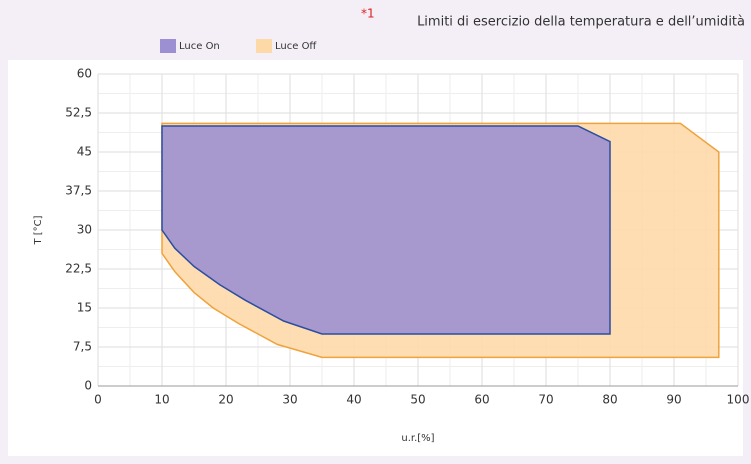 Image resolution: width=751 pixels, height=464 pixels. I want to click on x-axis-title: u.r.[%], so click(417, 438).